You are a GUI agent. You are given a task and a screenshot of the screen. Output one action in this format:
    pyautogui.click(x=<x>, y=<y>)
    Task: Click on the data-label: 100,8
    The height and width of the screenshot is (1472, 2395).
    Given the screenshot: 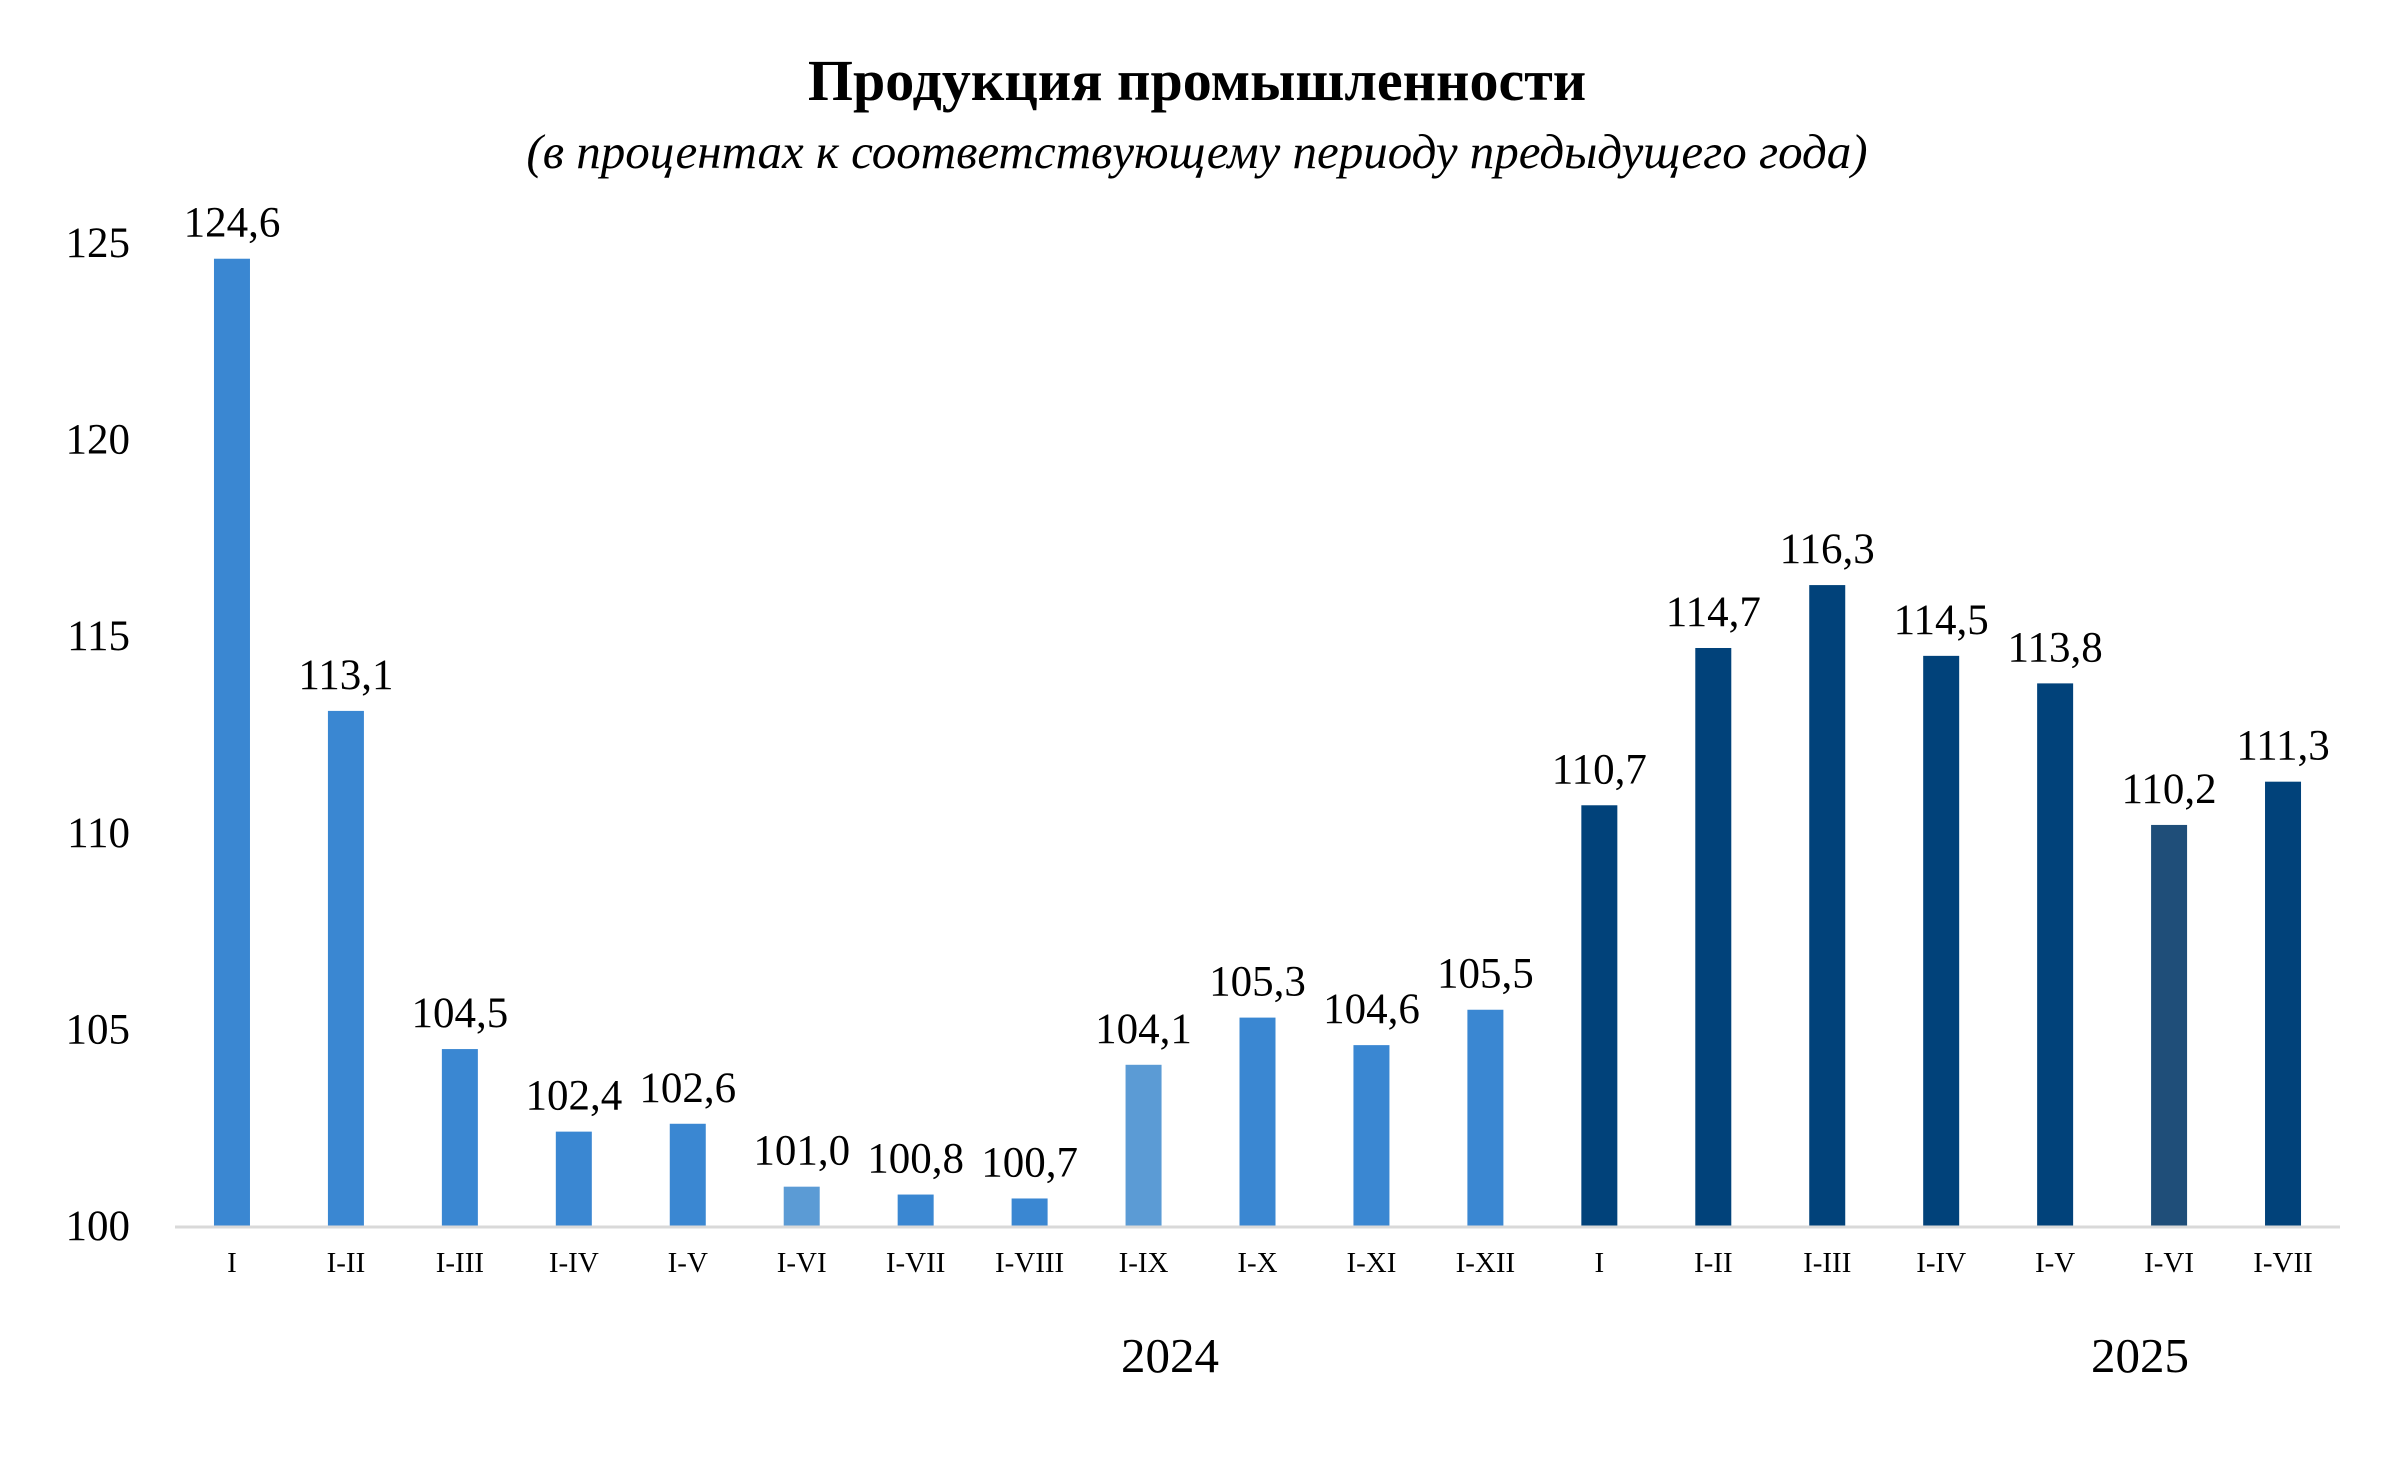 What is the action you would take?
    pyautogui.click(x=915, y=1159)
    